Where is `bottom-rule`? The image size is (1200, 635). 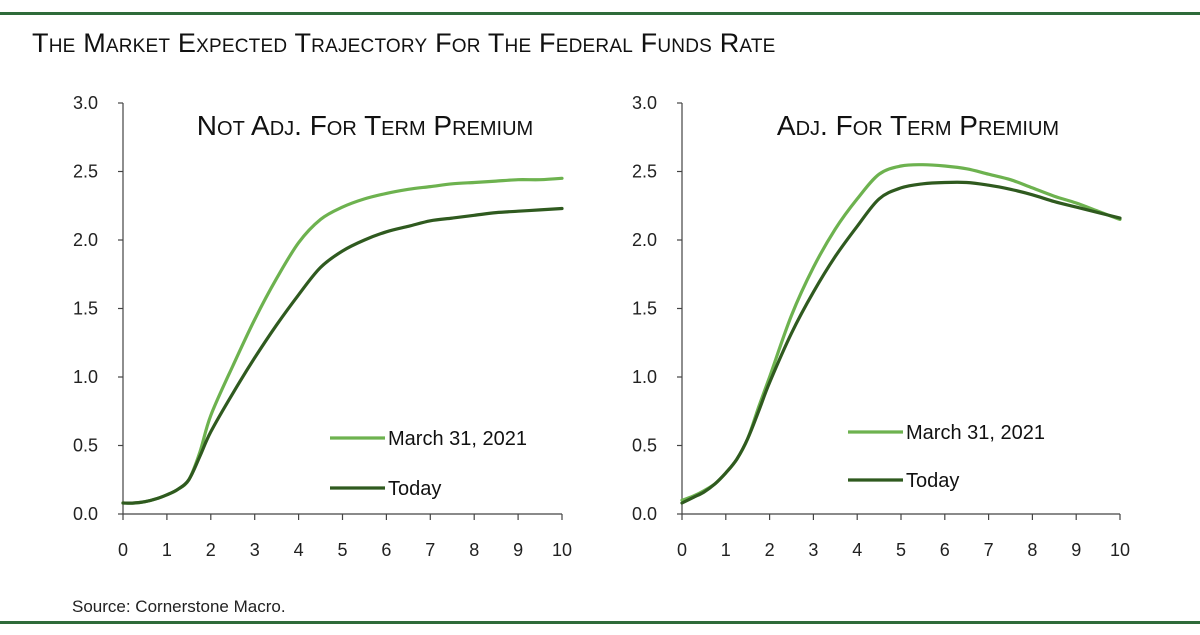
bottom-rule is located at coordinates (600, 622).